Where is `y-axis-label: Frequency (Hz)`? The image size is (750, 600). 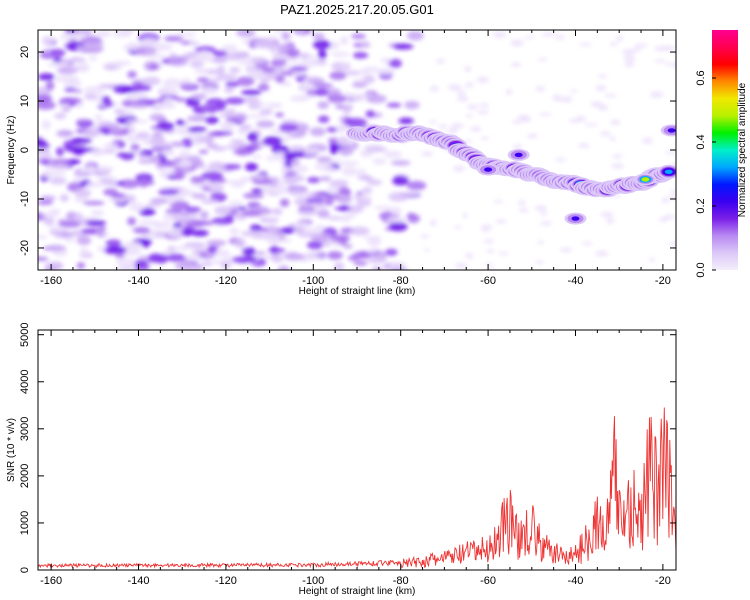 y-axis-label: Frequency (Hz) is located at coordinates (11, 150).